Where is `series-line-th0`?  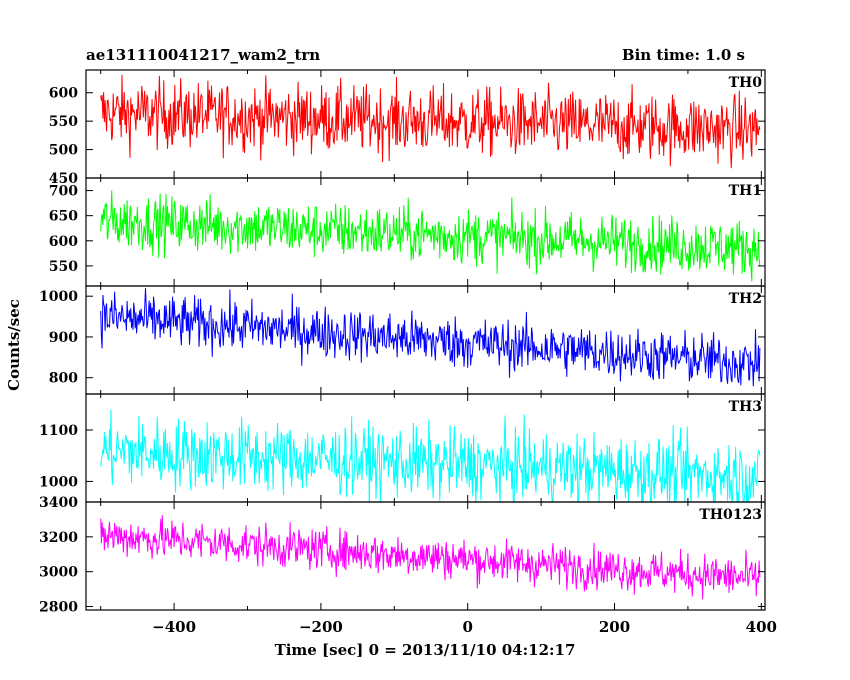
series-line-th0 is located at coordinates (430, 121).